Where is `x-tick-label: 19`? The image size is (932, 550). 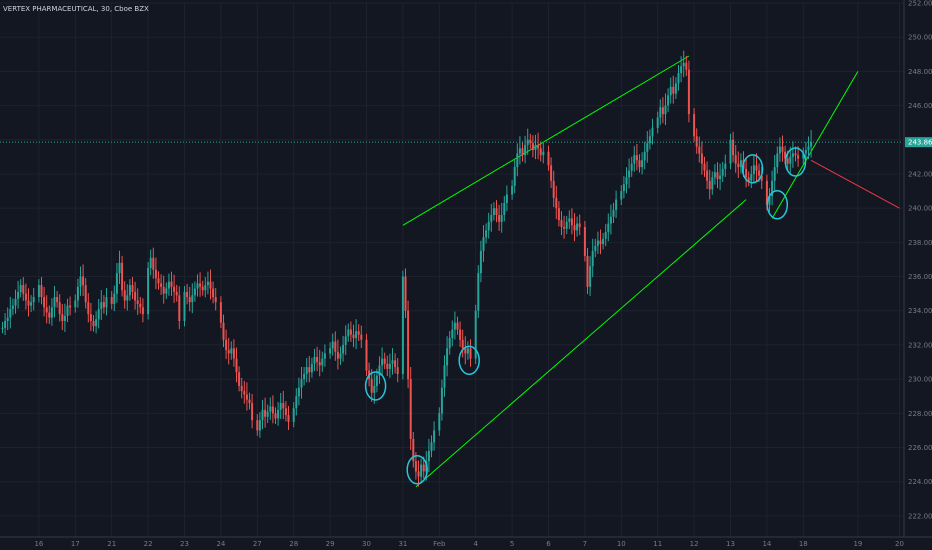 x-tick-label: 19 is located at coordinates (857, 544).